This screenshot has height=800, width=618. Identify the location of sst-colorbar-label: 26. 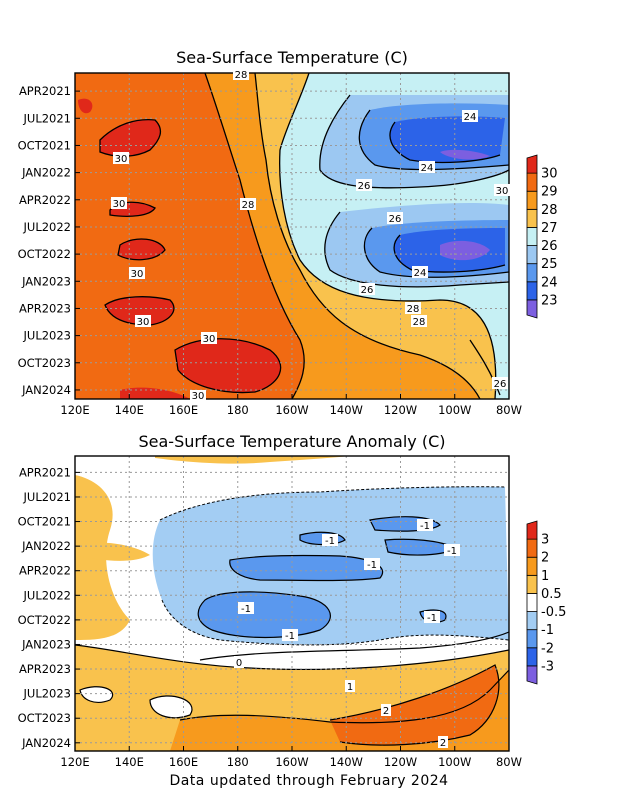
(549, 246).